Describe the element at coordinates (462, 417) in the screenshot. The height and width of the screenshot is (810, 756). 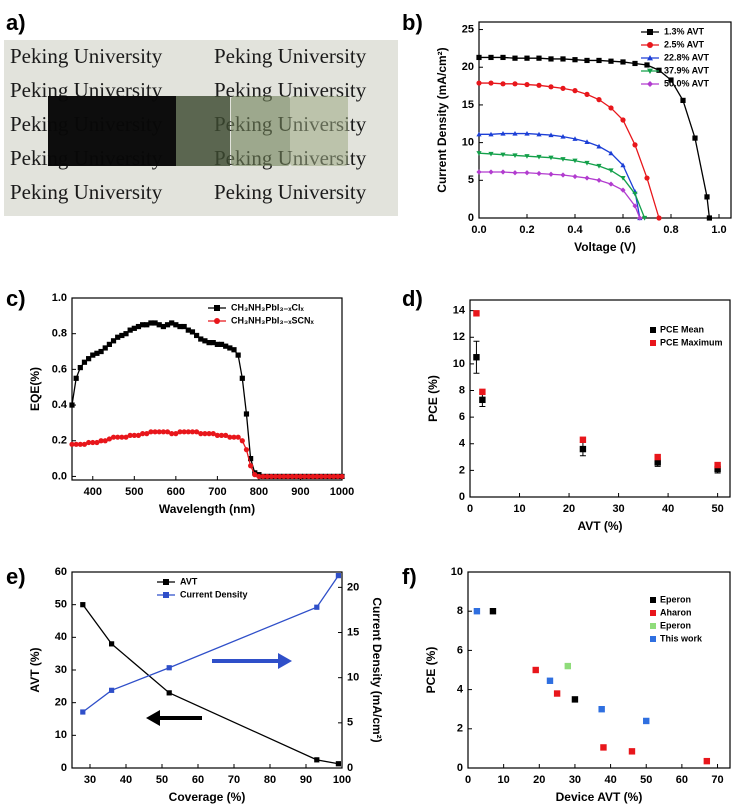
I see `y-tick-label: 6` at that location.